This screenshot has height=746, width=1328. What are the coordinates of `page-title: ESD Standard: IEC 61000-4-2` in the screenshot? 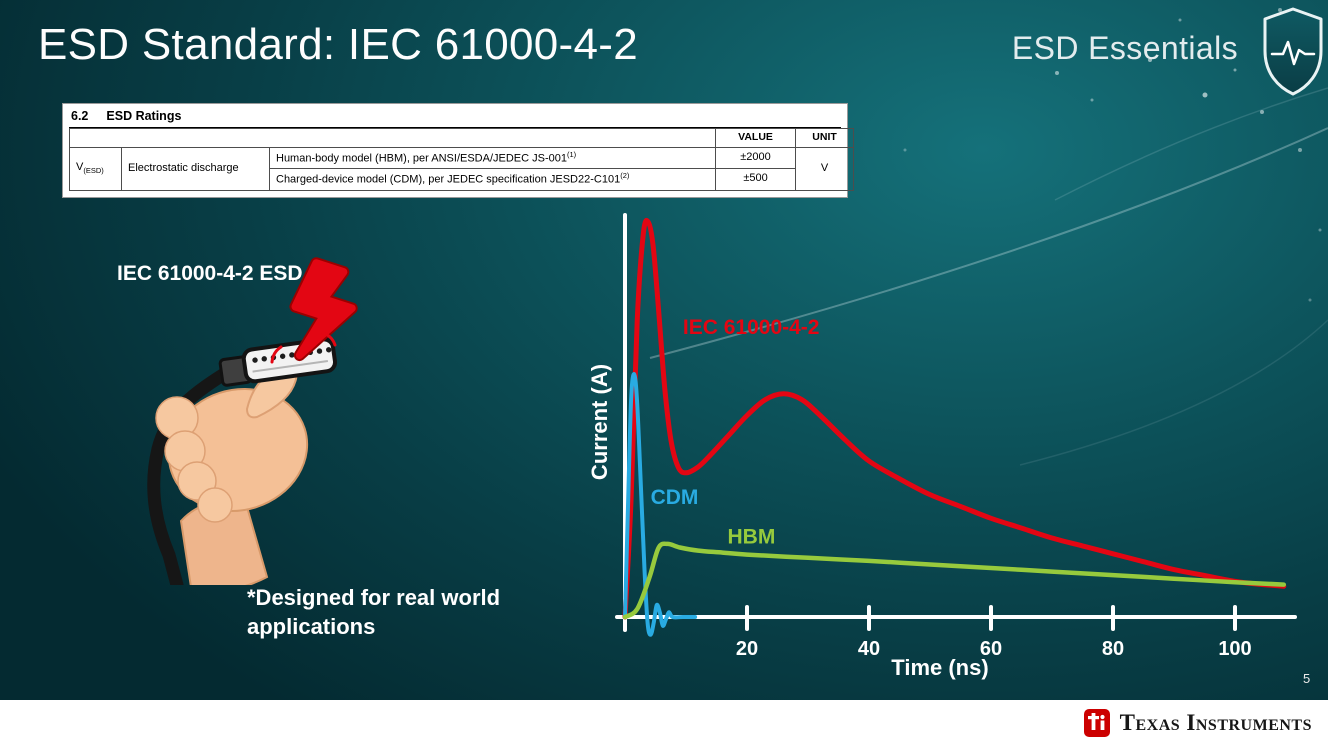 It's located at (338, 44).